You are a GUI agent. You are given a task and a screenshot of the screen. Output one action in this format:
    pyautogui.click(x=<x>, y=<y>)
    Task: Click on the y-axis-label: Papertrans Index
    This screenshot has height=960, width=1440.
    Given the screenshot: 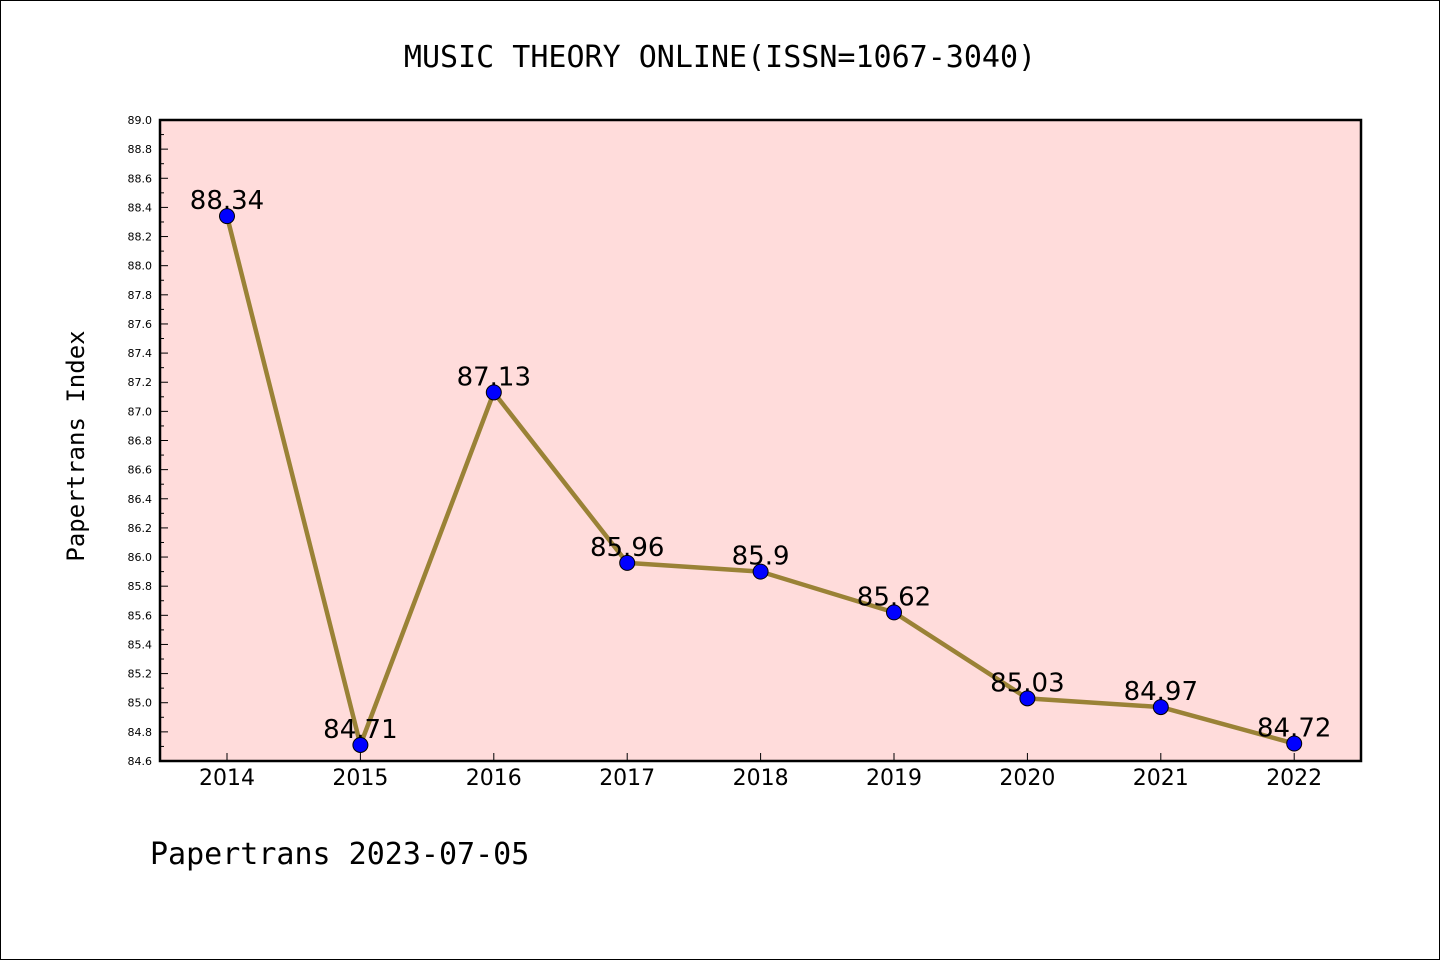 What is the action you would take?
    pyautogui.click(x=76, y=445)
    